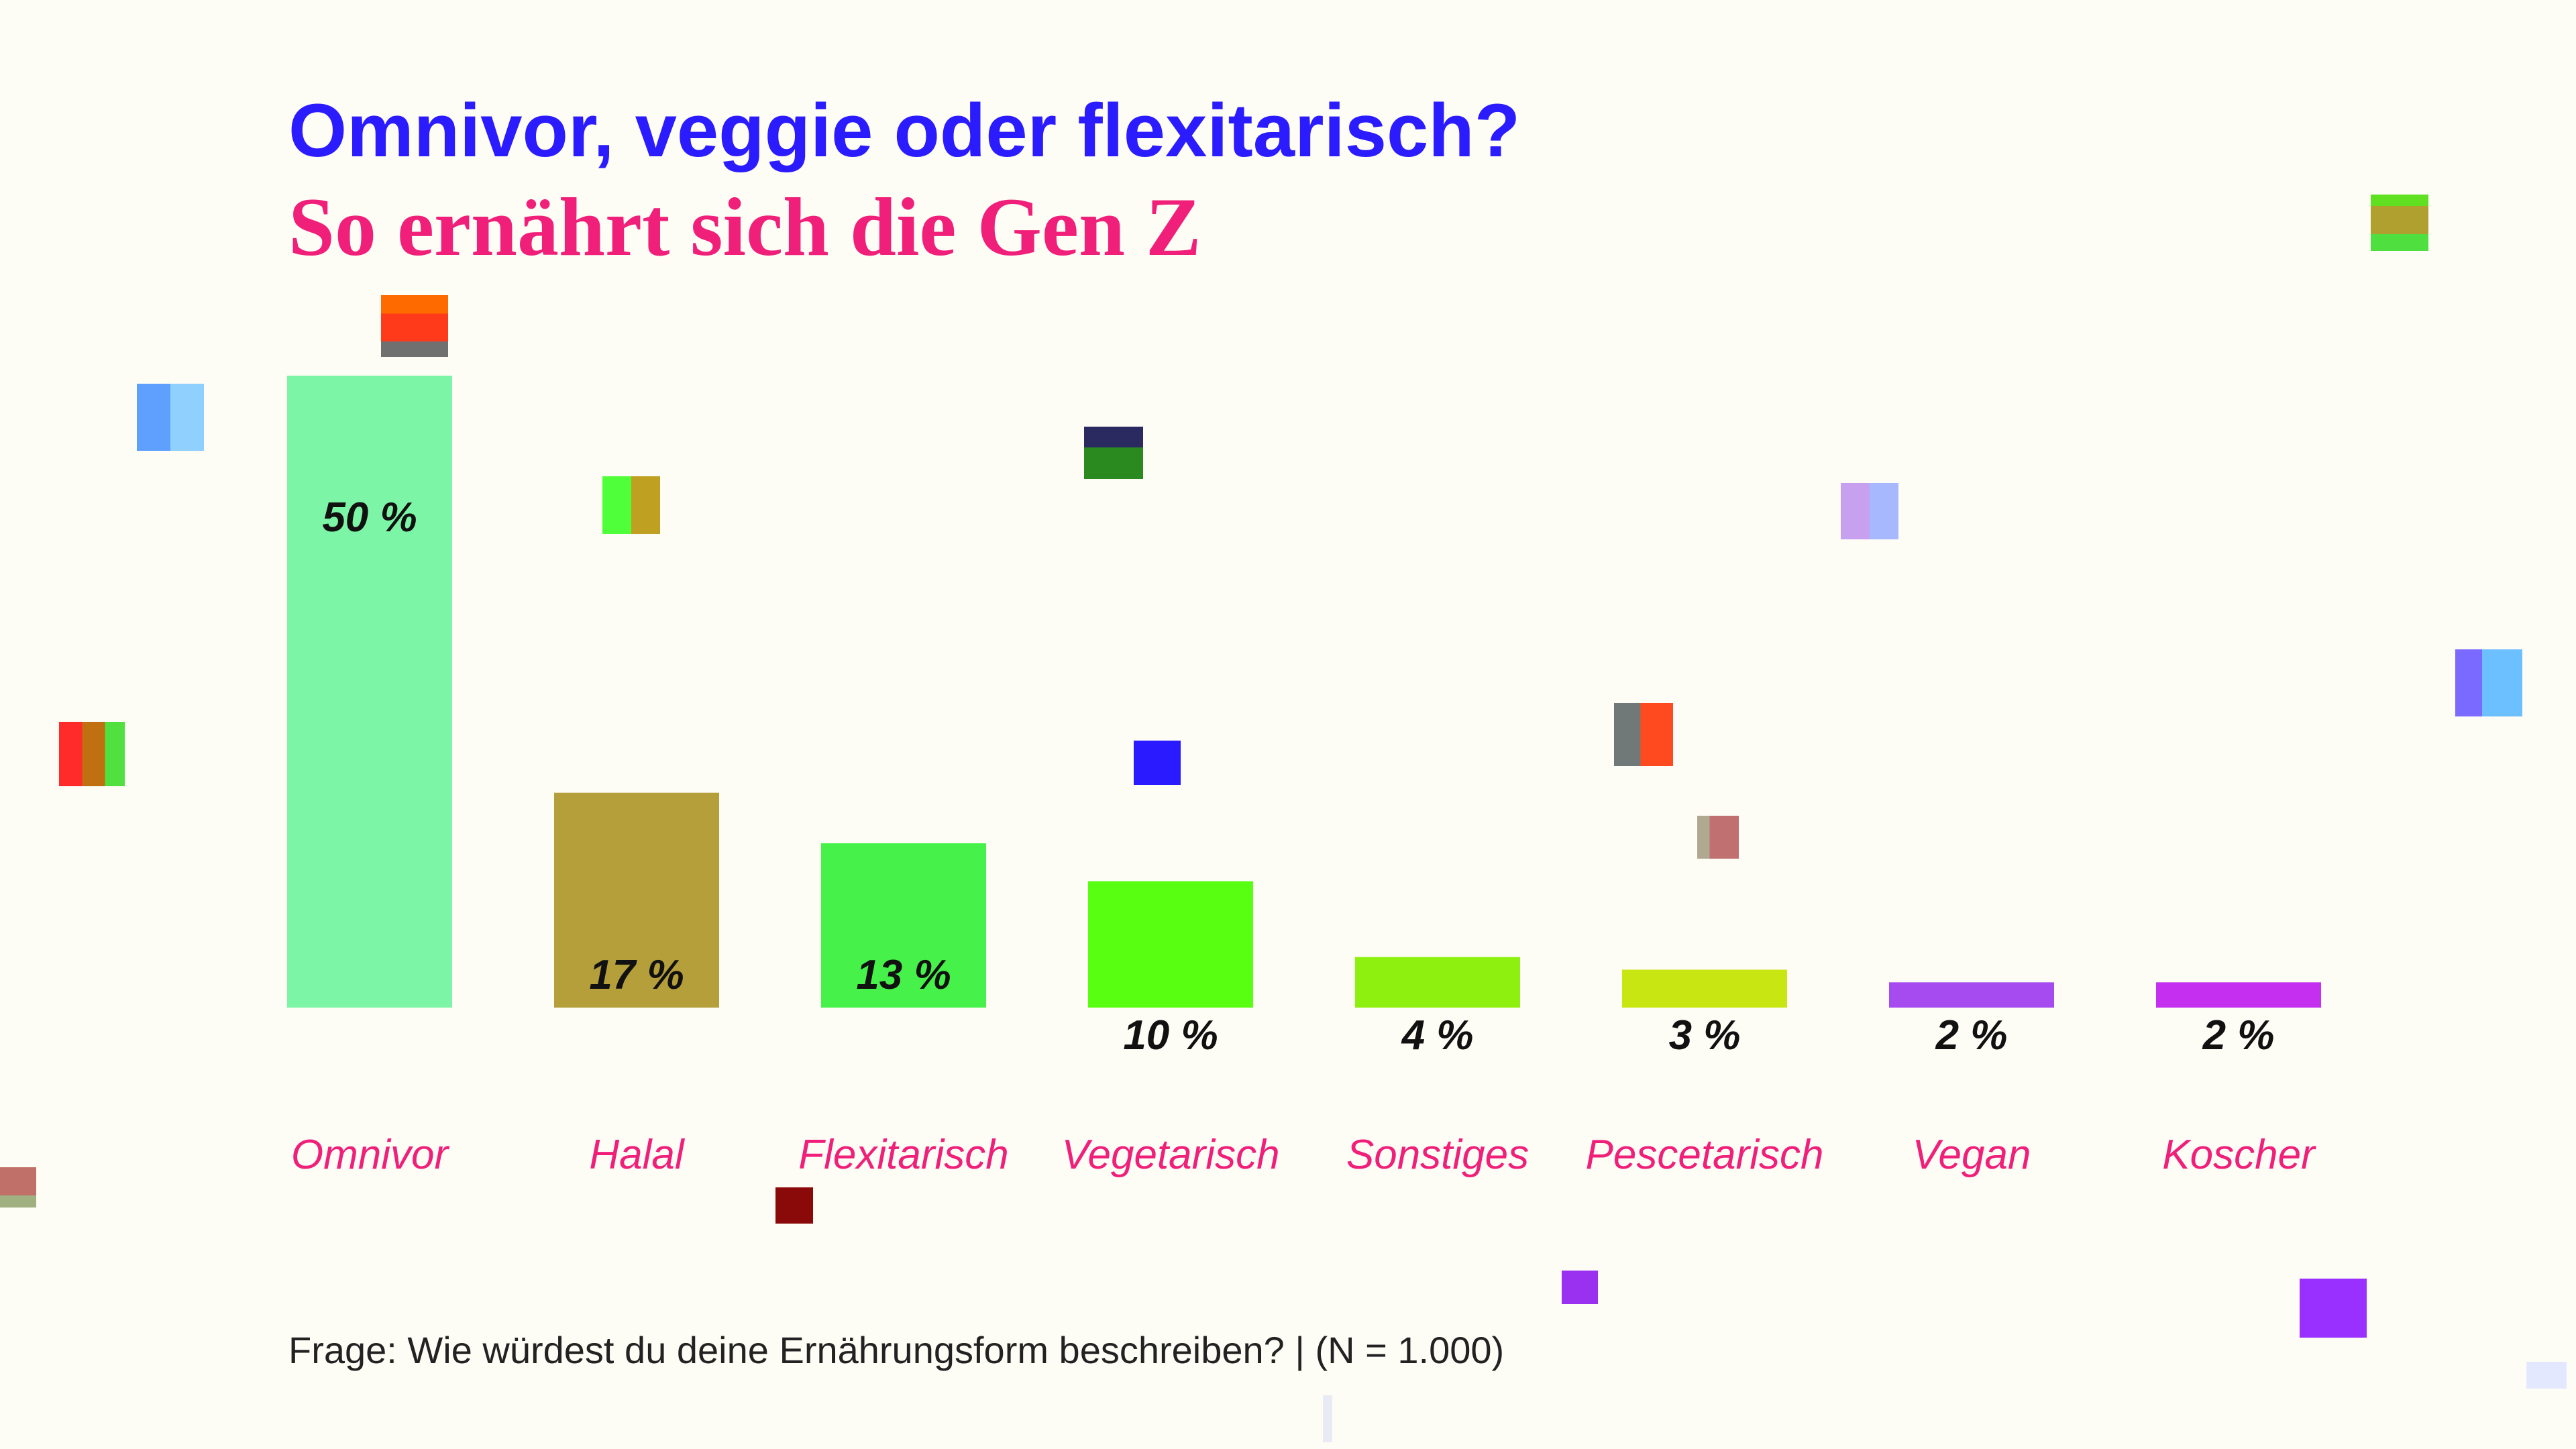 This screenshot has width=2576, height=1449. What do you see at coordinates (1170, 1035) in the screenshot?
I see `value-label: 10 %` at bounding box center [1170, 1035].